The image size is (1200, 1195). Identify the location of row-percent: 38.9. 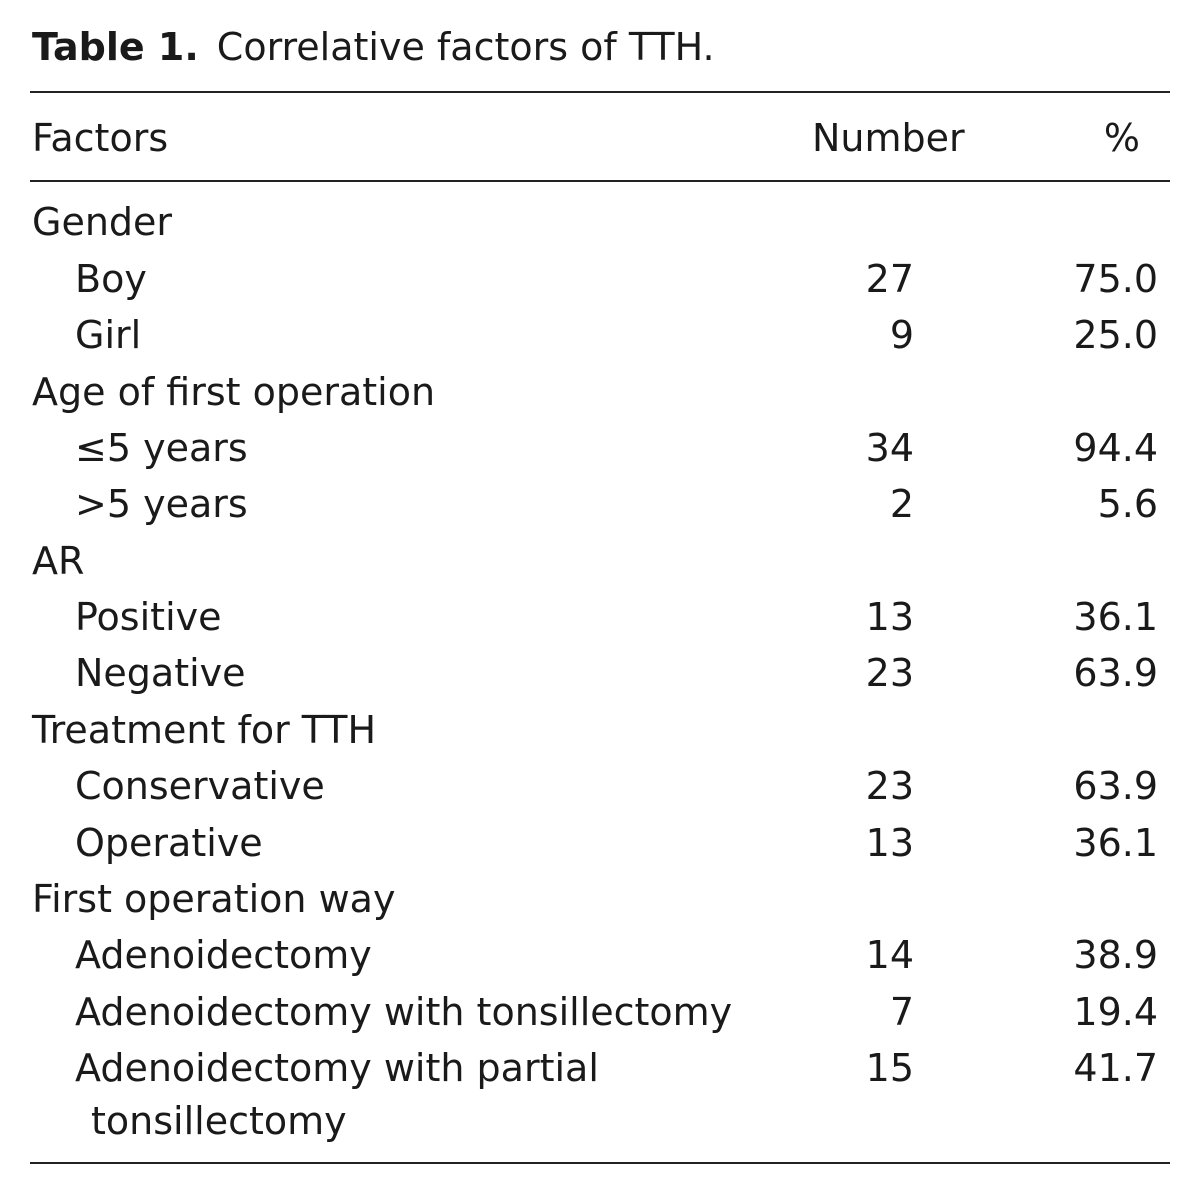
(1115, 955).